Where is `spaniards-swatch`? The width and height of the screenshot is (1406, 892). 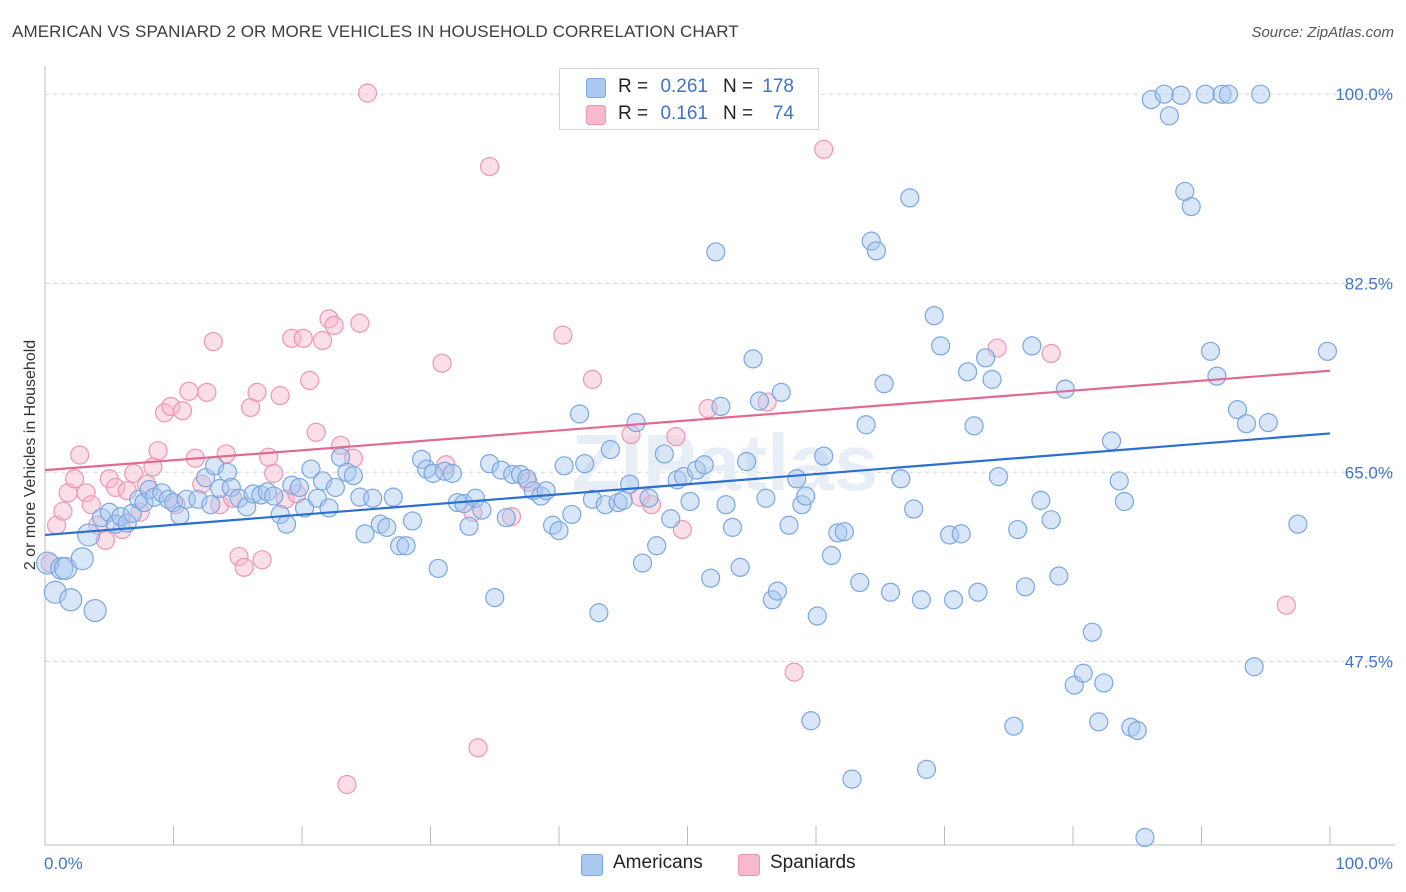
spaniards-swatch is located at coordinates (596, 115).